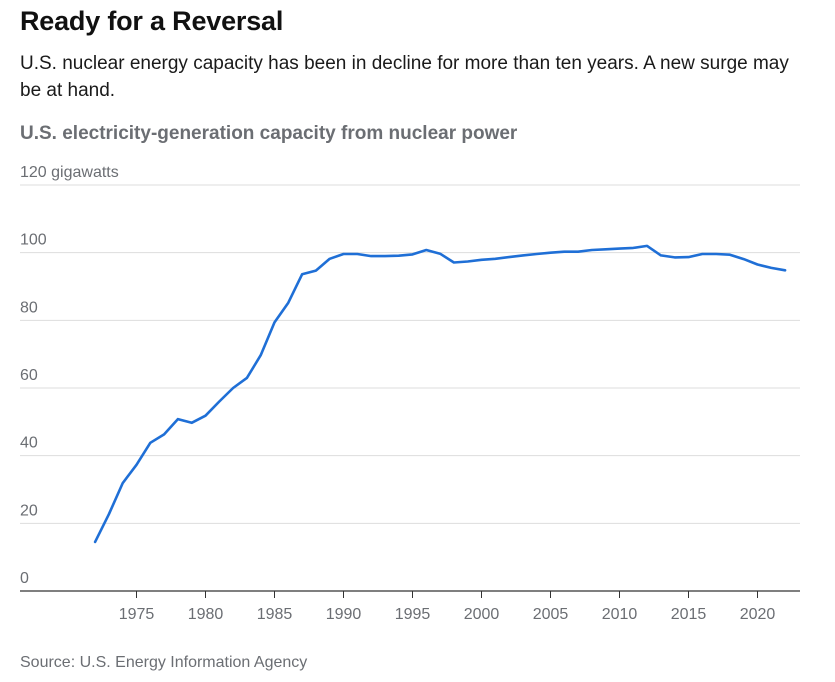 The height and width of the screenshot is (682, 835). I want to click on y-tick-label-80: 80, so click(29, 307).